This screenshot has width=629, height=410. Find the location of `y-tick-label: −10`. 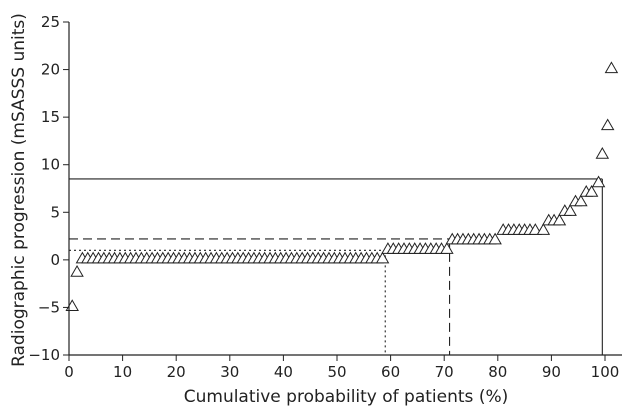

y-tick-label: −10 is located at coordinates (44, 355).